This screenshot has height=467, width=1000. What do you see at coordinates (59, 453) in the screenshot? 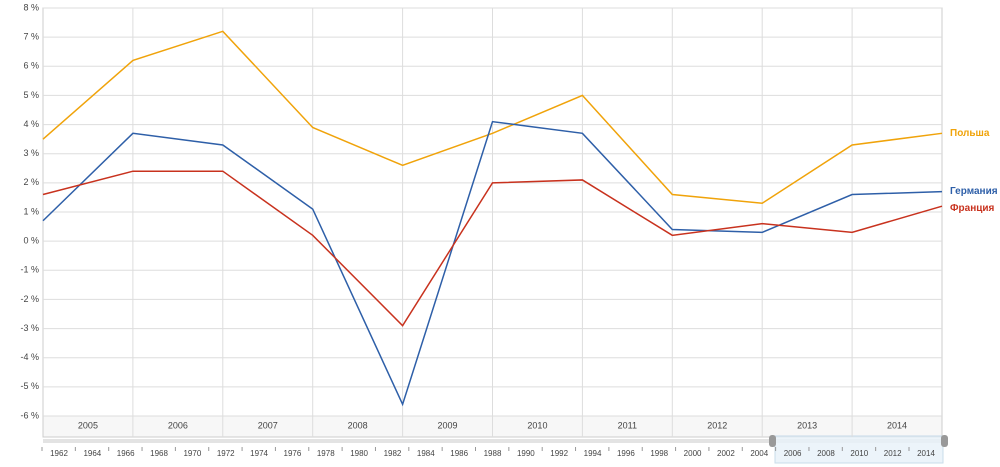
I see `timeline-label: 1962` at bounding box center [59, 453].